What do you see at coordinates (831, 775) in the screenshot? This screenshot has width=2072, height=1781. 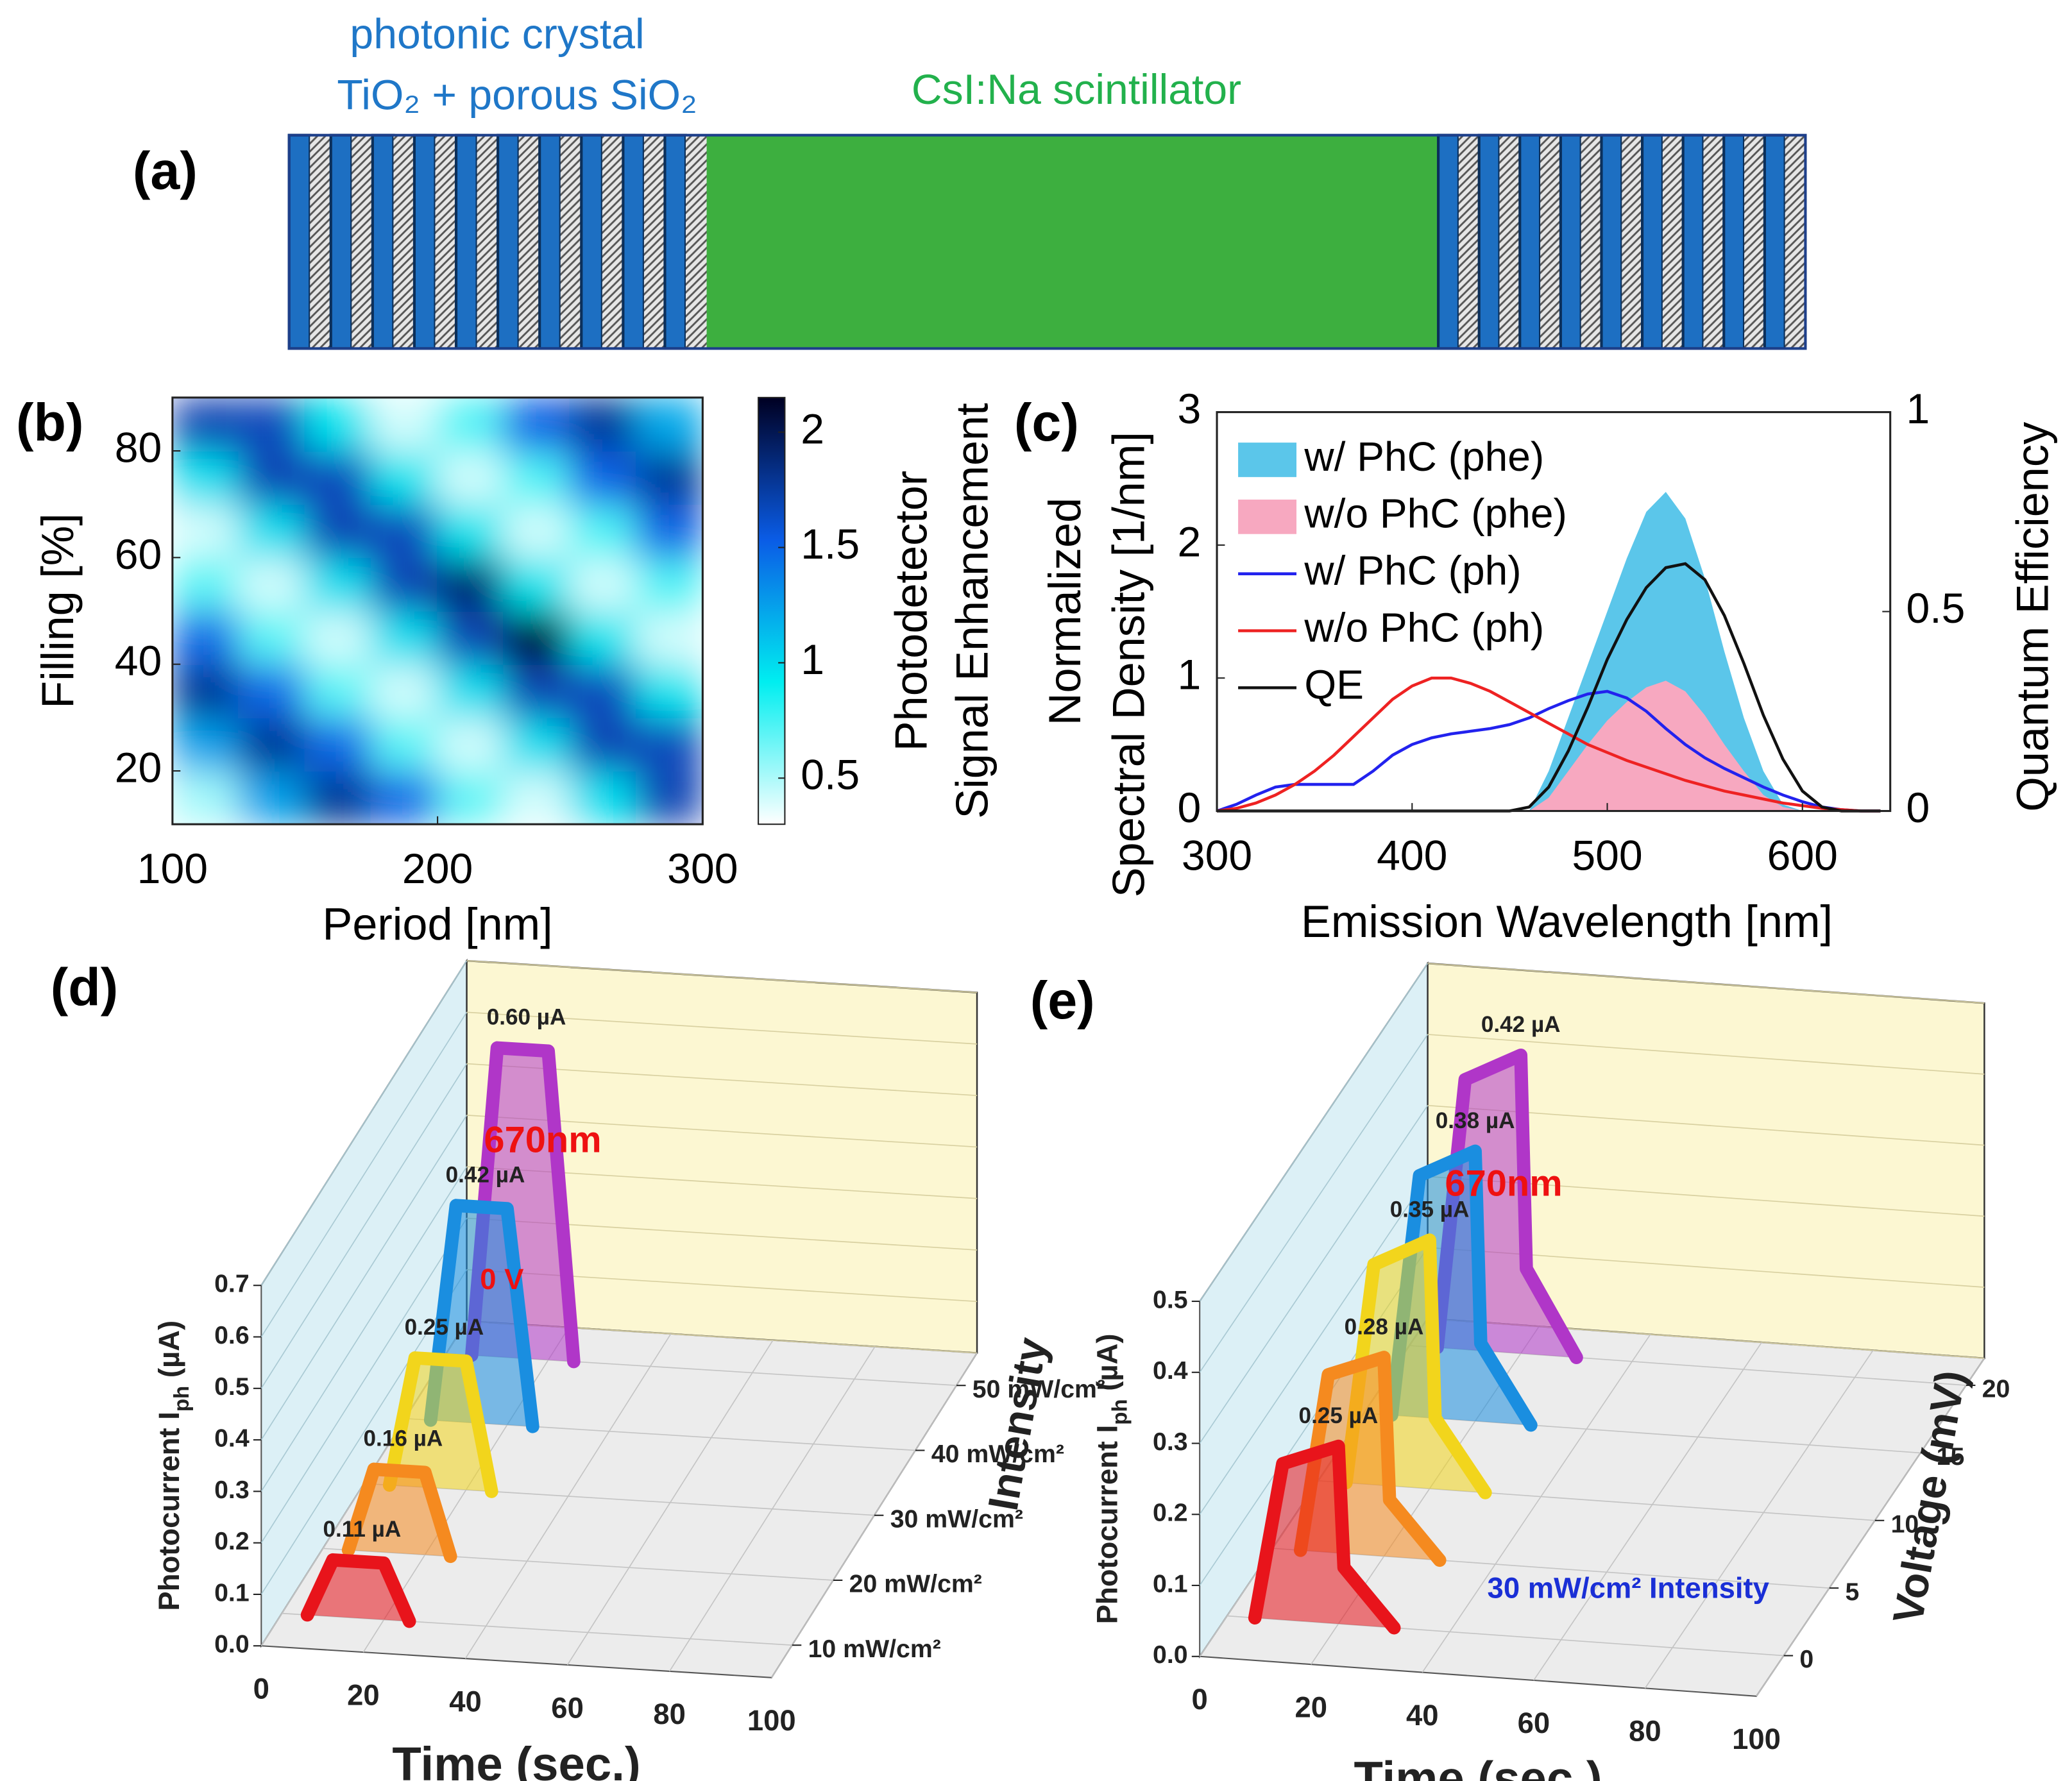 I see `colorbar-tick-label: 0.5` at bounding box center [831, 775].